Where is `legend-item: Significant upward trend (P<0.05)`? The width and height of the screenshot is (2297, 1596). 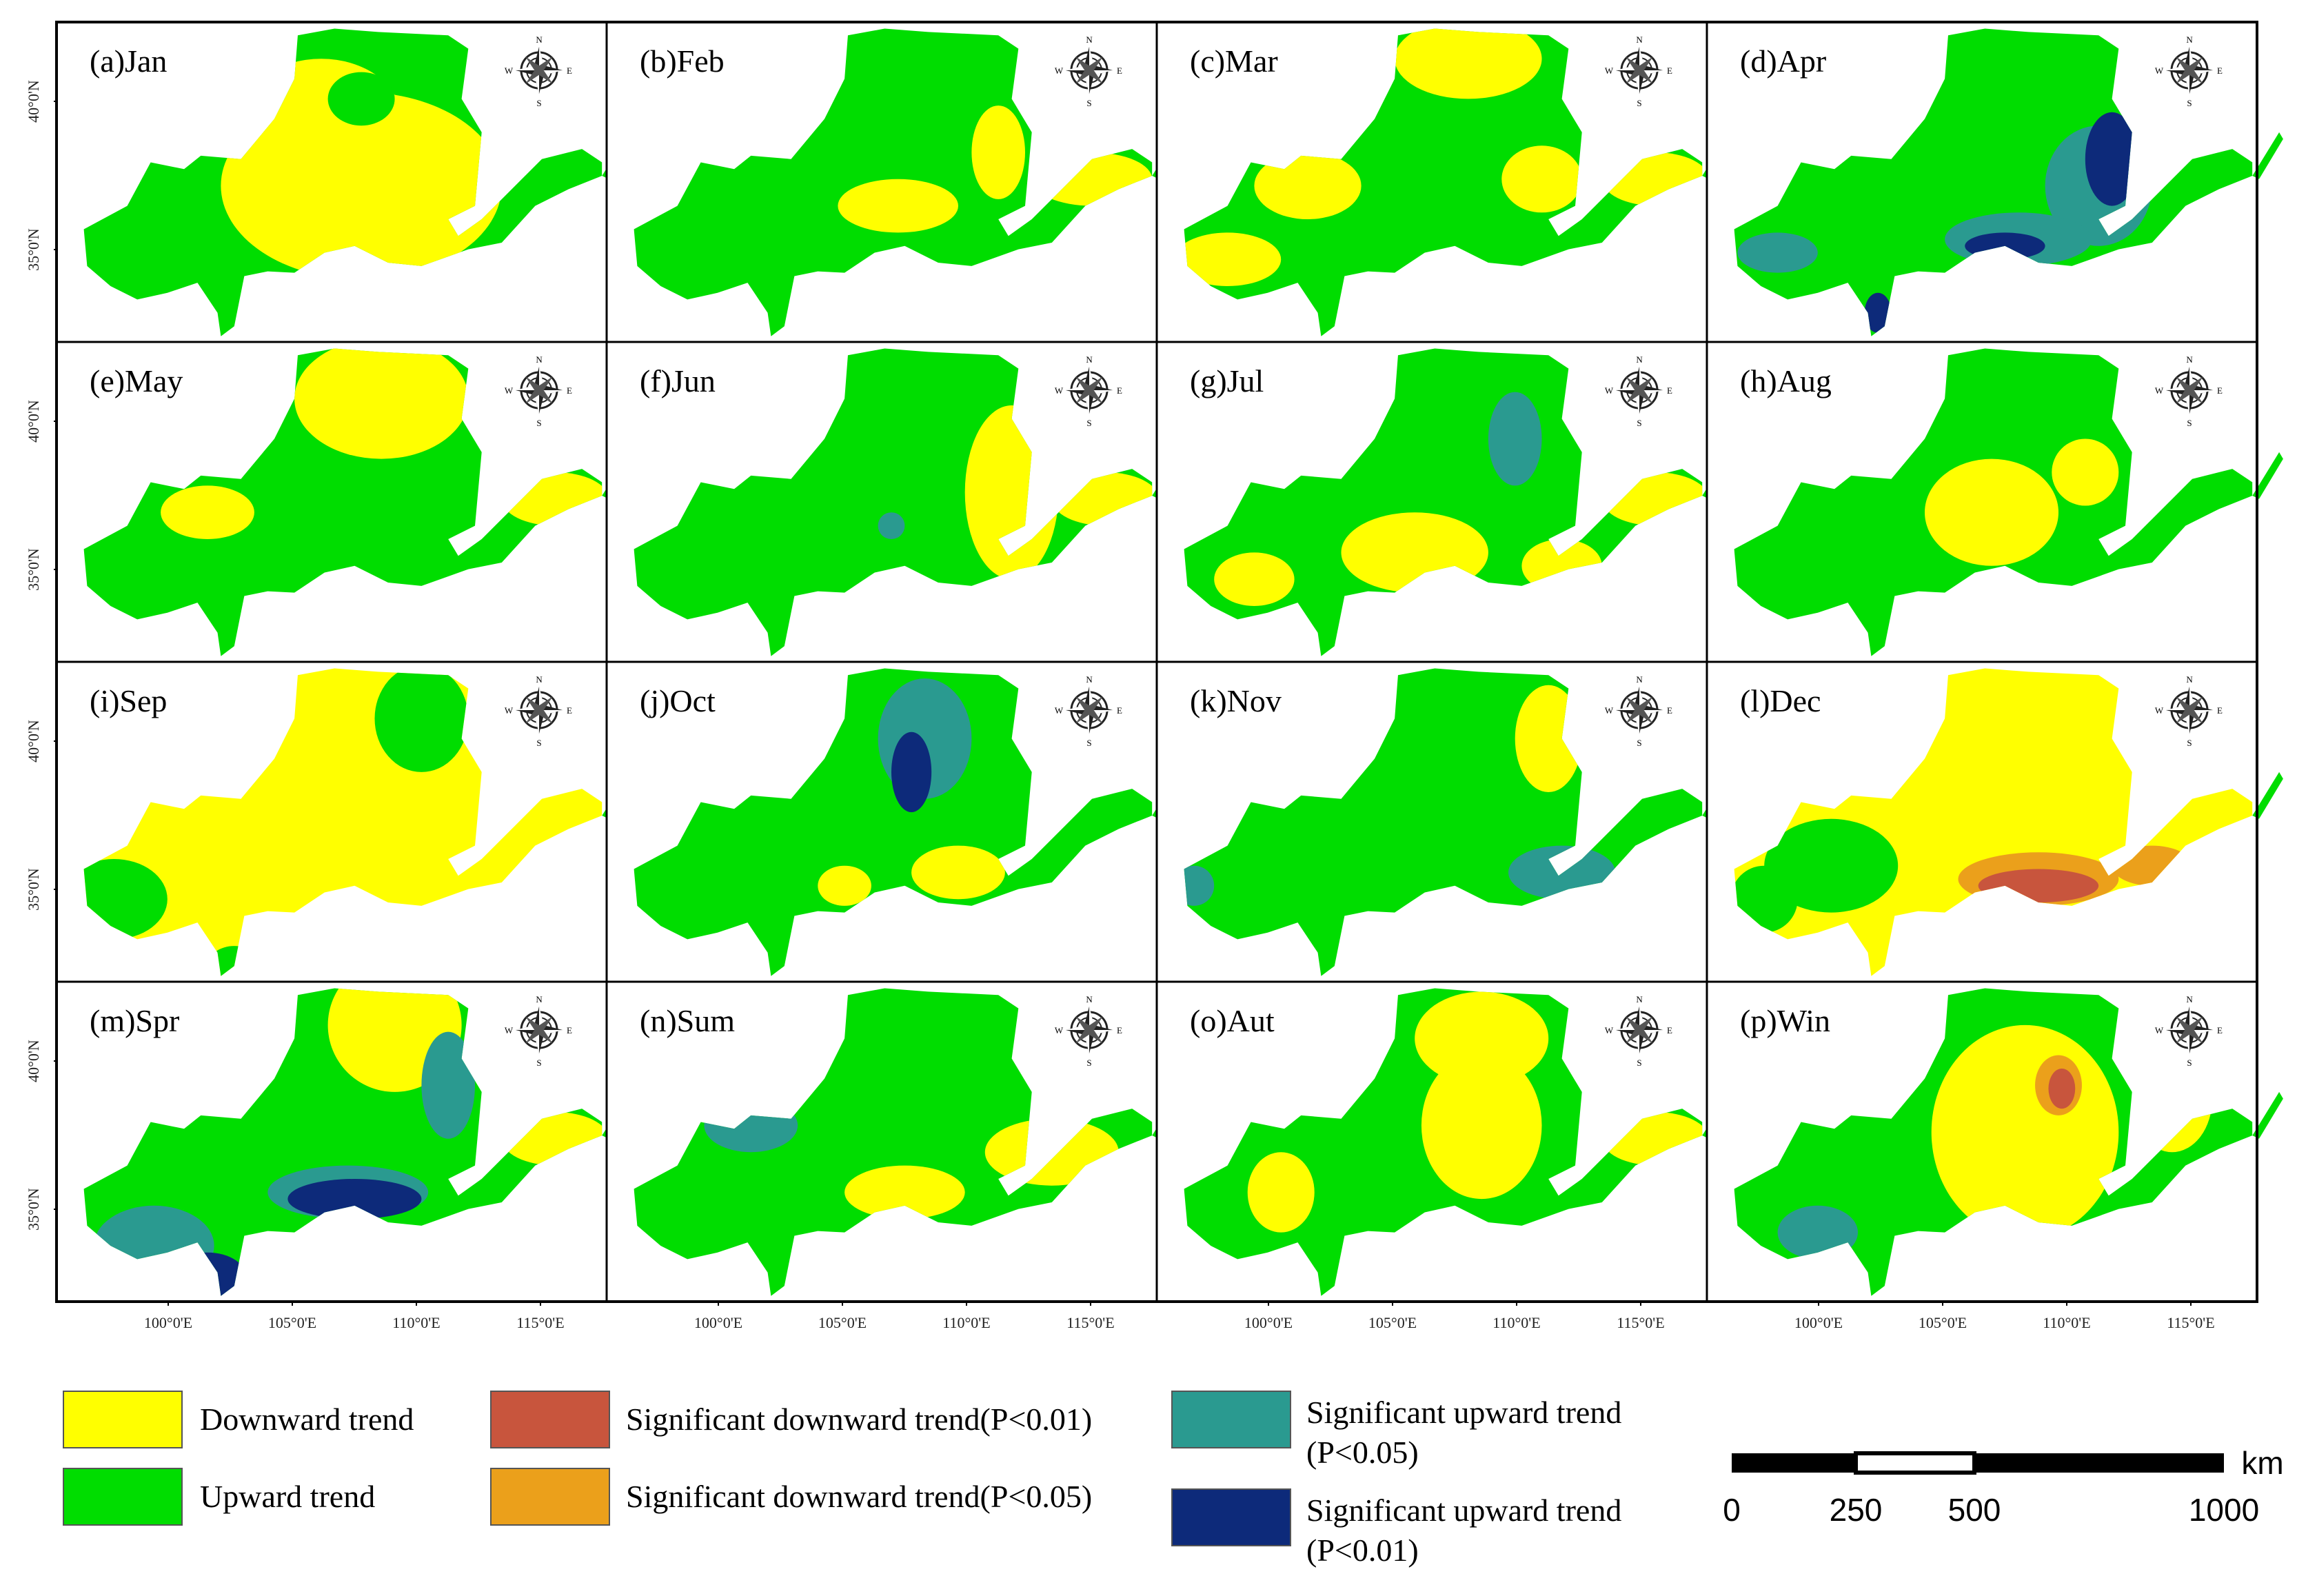
legend-item: Significant upward trend (P<0.05) is located at coordinates (1396, 1430).